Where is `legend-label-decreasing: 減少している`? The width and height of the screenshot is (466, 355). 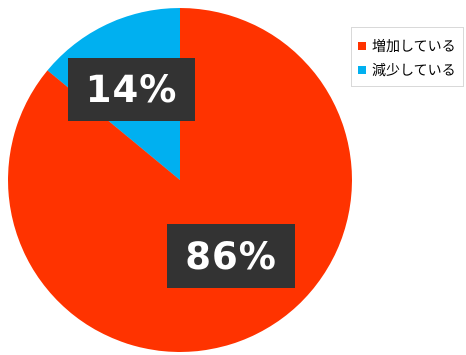 legend-label-decreasing: 減少している is located at coordinates (414, 71).